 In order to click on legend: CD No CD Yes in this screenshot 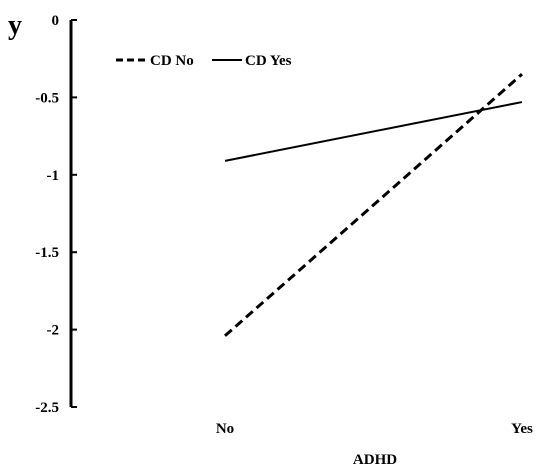, I will do `click(204, 61)`.